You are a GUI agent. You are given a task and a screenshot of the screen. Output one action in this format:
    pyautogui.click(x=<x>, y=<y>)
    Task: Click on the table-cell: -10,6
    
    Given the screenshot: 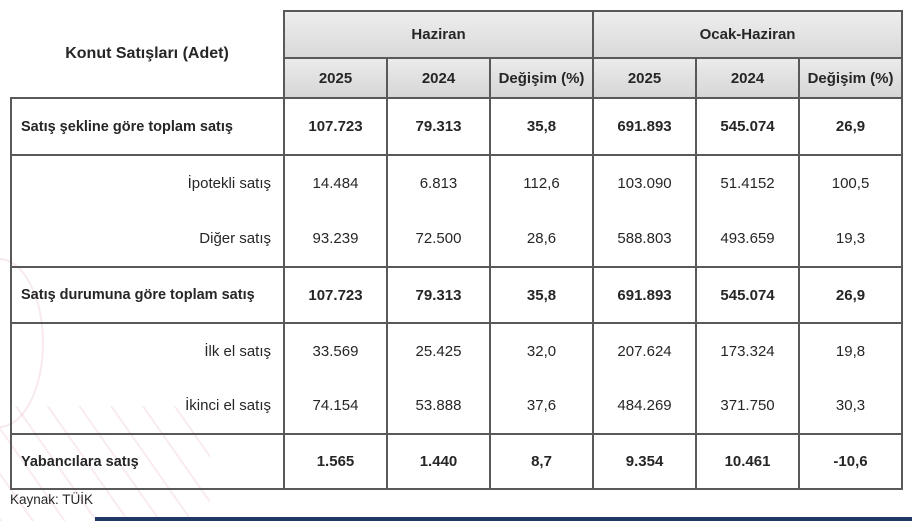 What is the action you would take?
    pyautogui.click(x=851, y=461)
    